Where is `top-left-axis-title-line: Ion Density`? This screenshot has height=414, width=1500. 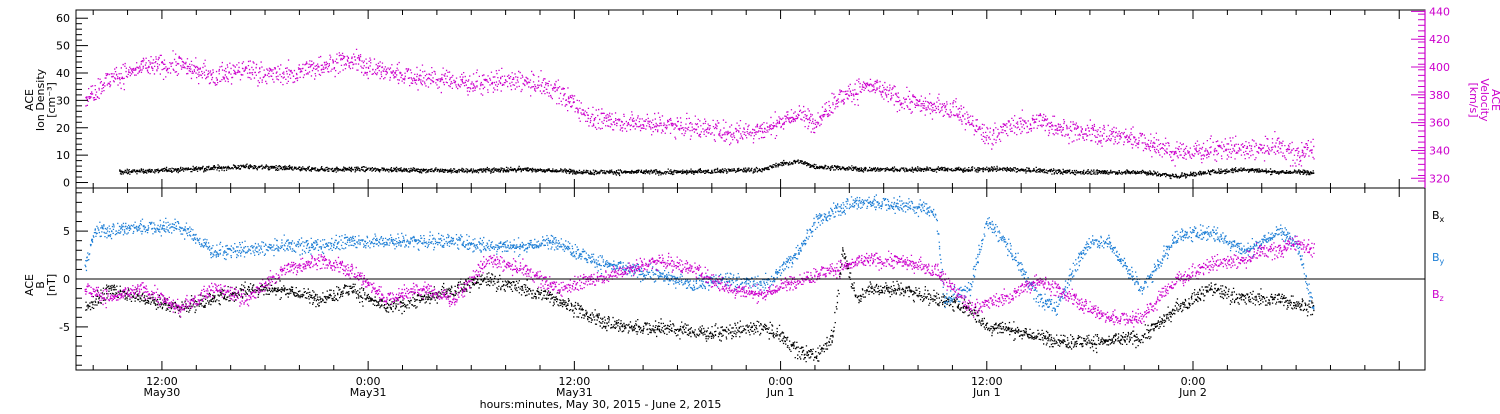 top-left-axis-title-line: Ion Density is located at coordinates (40, 99).